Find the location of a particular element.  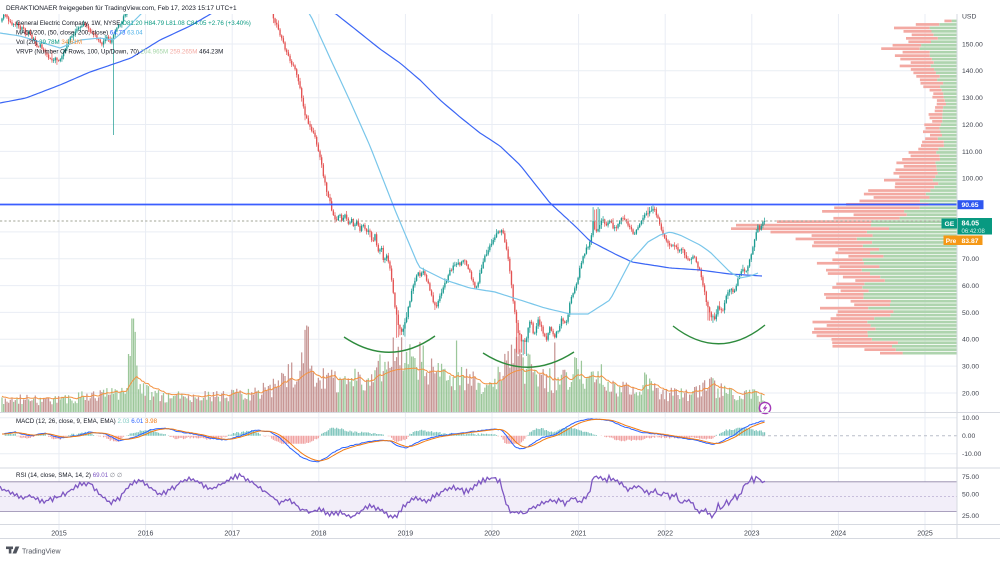

svg-text: 2024 is located at coordinates (839, 534).